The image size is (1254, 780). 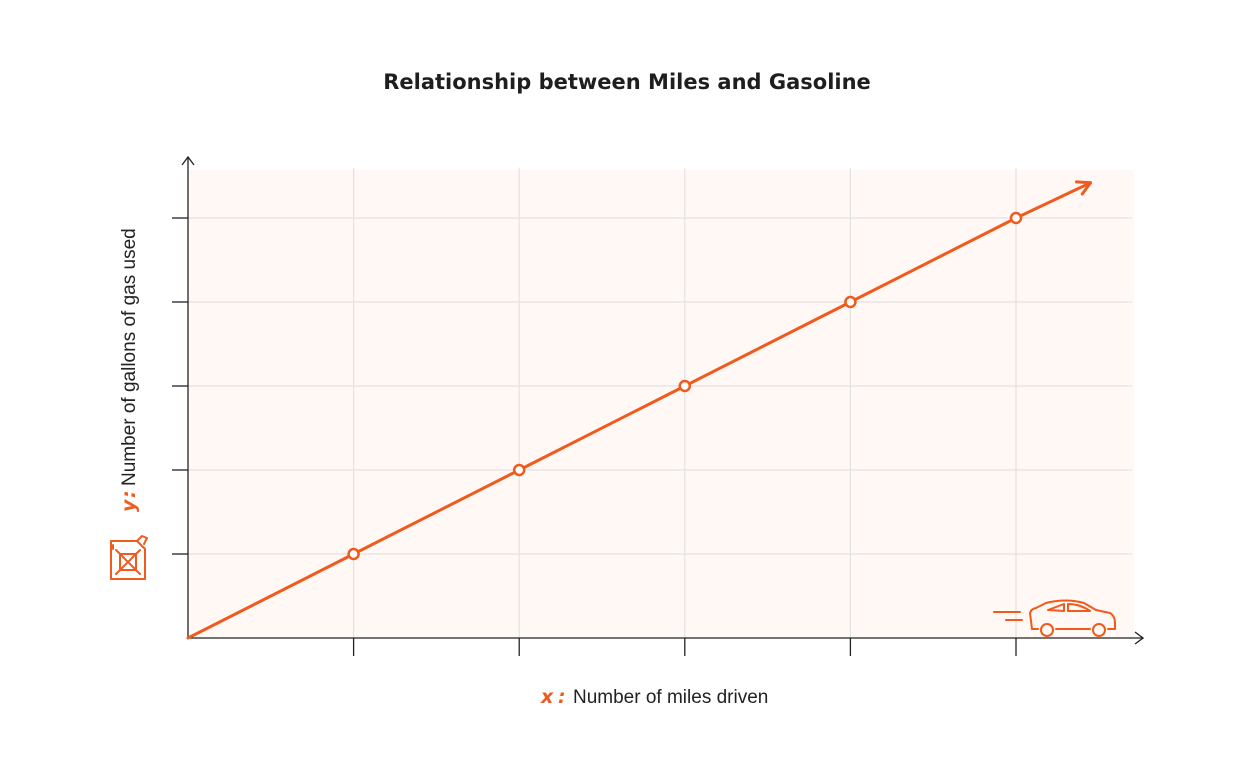 I want to click on x-axis-label-text: Number of miles driven, so click(x=670, y=697).